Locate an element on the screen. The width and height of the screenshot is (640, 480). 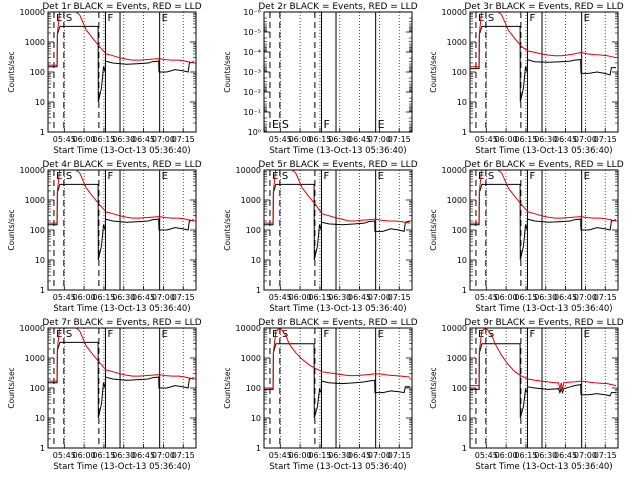
y-tick-label: 1000 is located at coordinates (457, 200).